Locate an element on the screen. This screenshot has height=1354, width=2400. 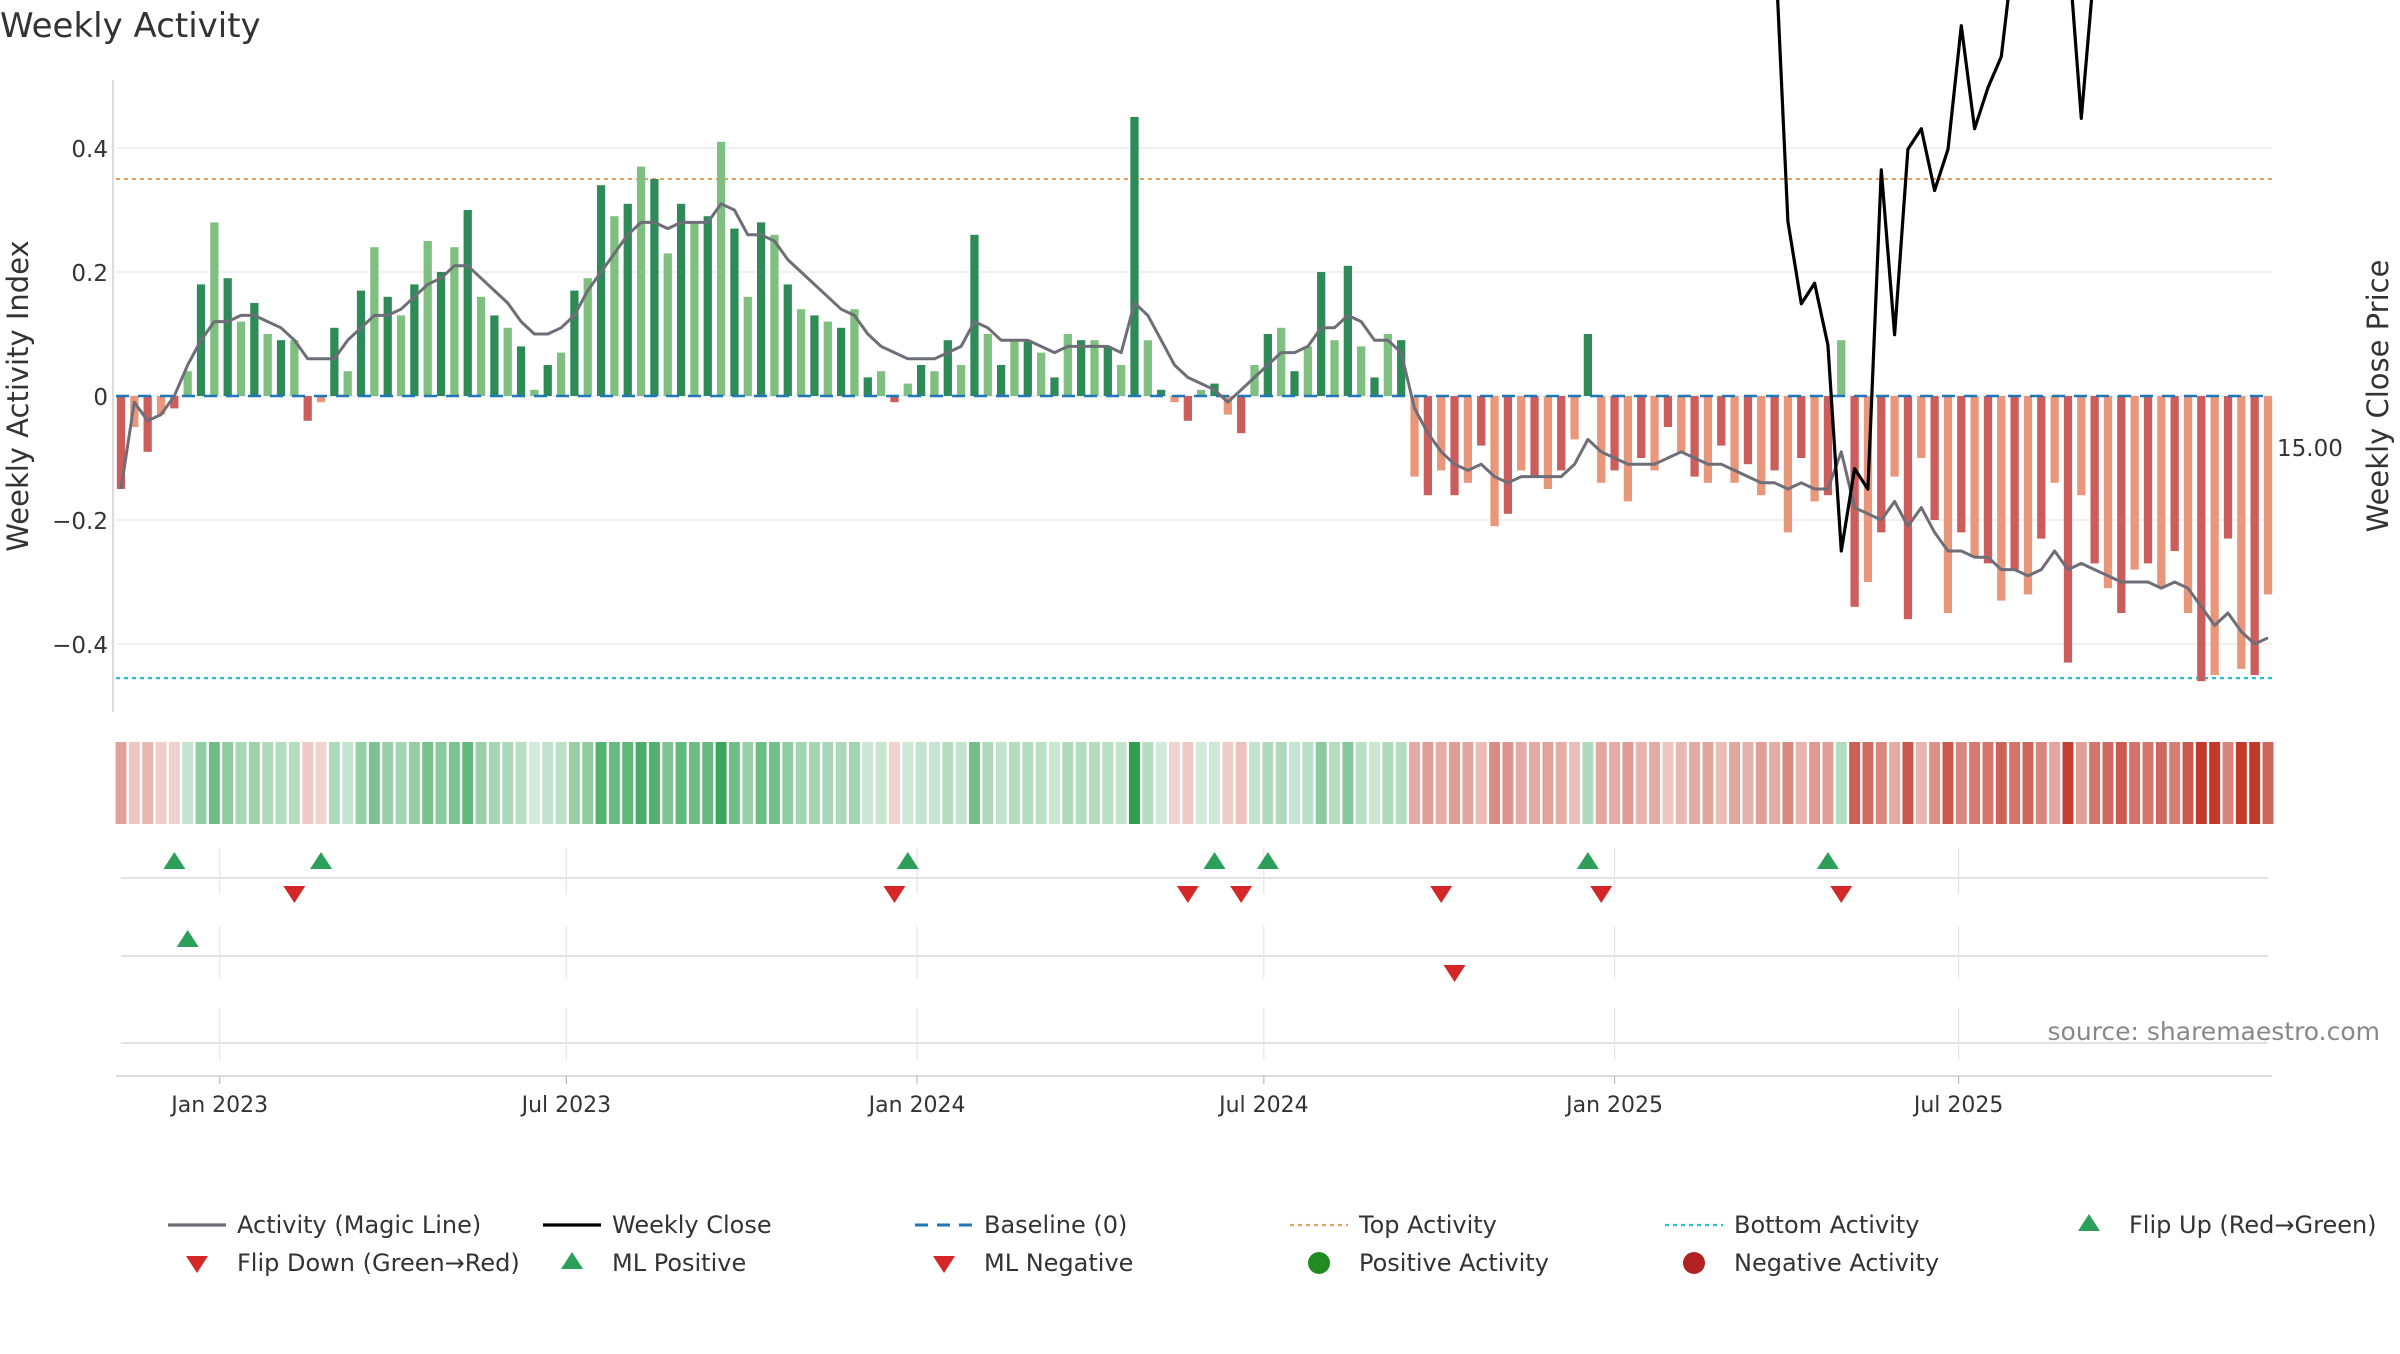
x-tick-label: Jul 2023 is located at coordinates (566, 1105).